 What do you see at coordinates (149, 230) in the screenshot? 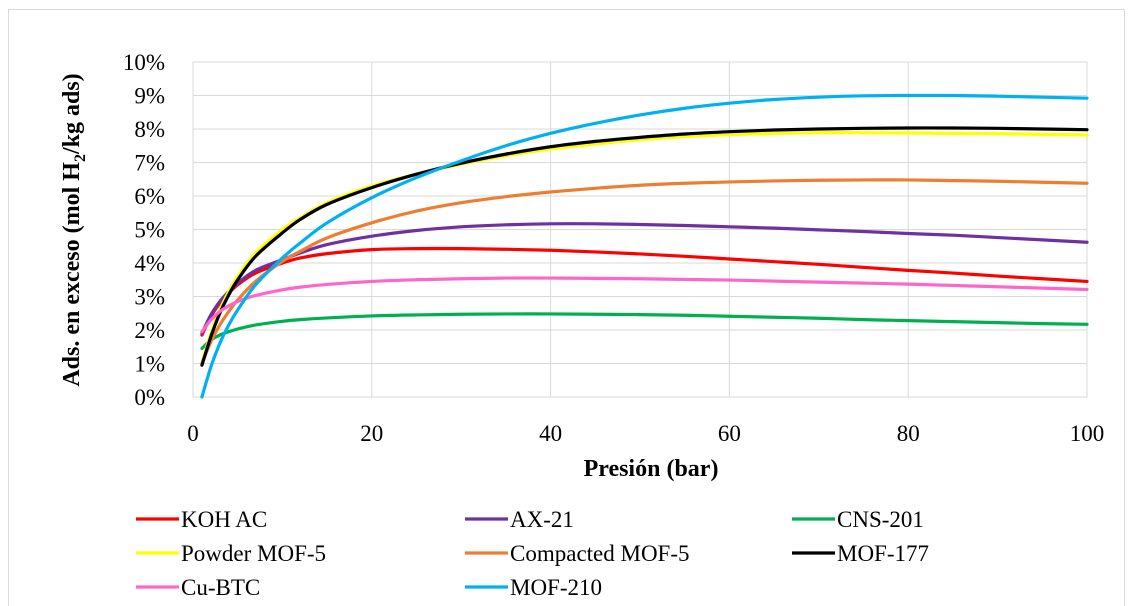
I see `y-tick-label: 5%` at bounding box center [149, 230].